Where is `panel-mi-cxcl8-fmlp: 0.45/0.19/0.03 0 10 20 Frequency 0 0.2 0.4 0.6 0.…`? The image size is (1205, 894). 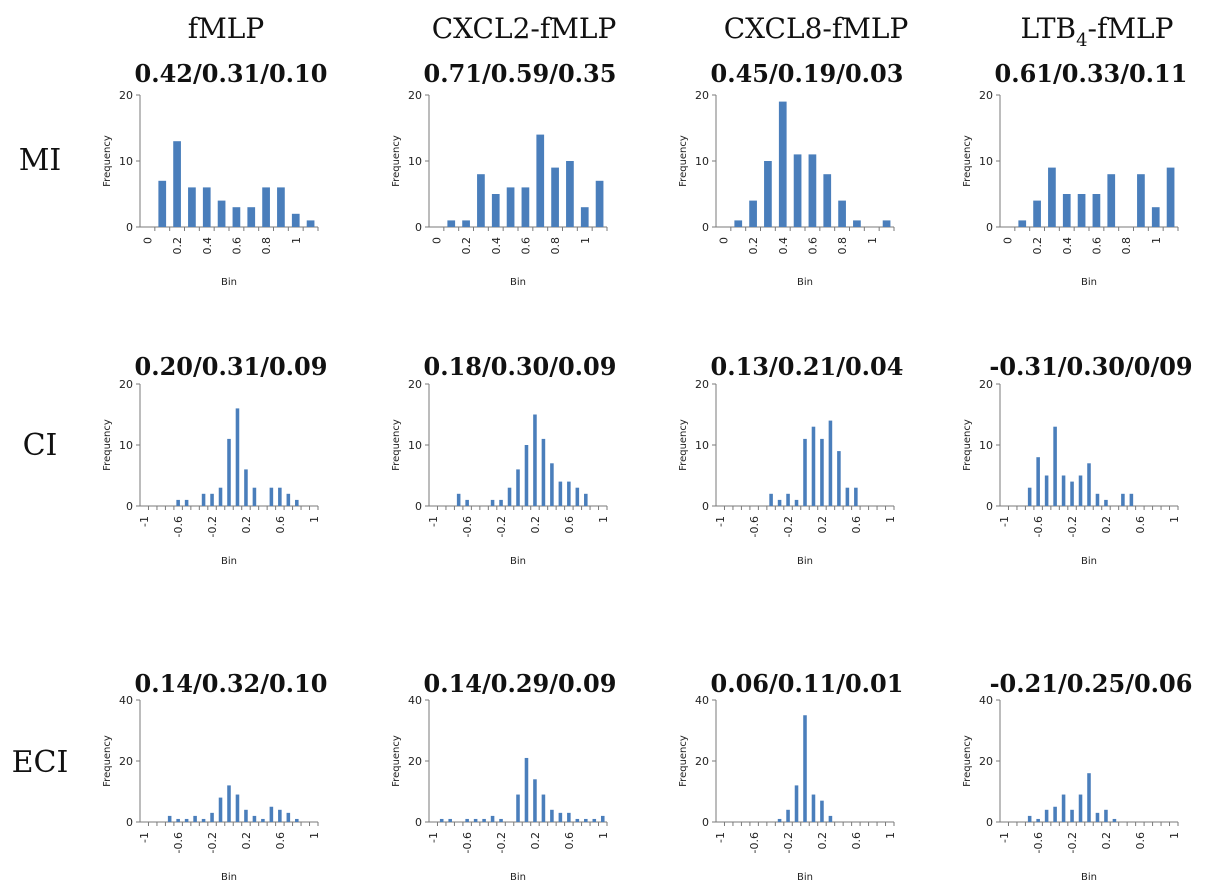
panel-mi-cxcl8-fmlp: 0.45/0.19/0.03 0 10 20 Frequency 0 0.2 0.4 0.6 0.… is located at coordinates (790, 173).